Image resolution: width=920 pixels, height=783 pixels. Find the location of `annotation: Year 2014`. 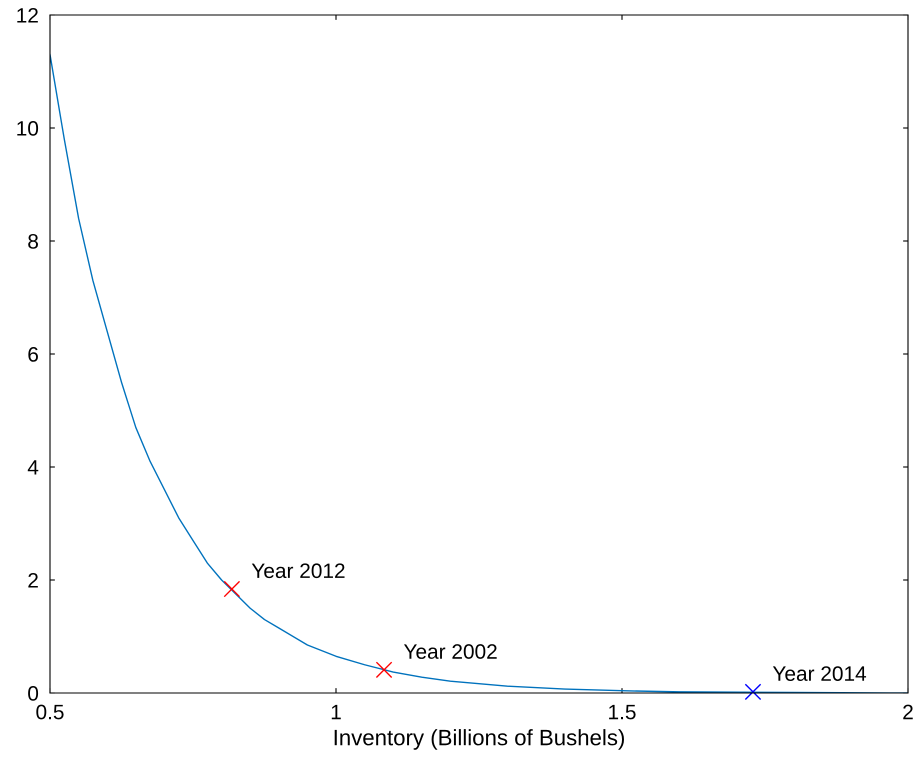

annotation: Year 2014 is located at coordinates (819, 673).